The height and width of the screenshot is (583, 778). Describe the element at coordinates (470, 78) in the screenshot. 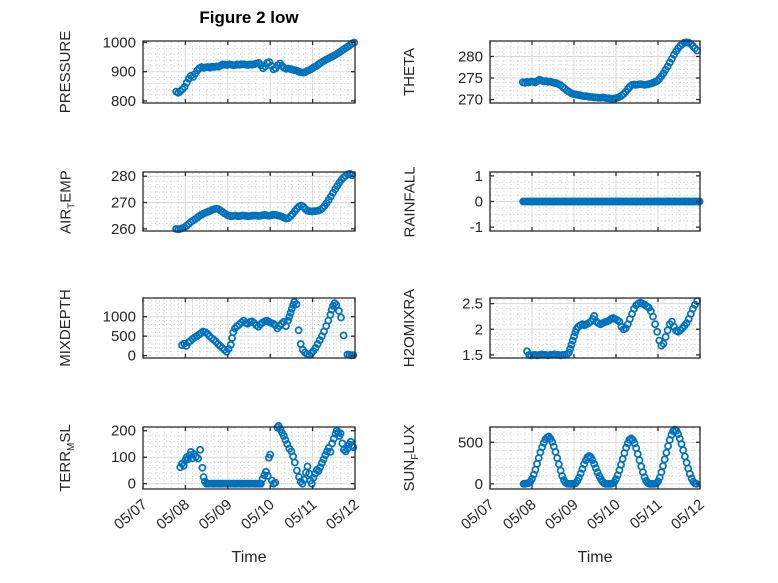

I see `y-tick-label: 275` at that location.